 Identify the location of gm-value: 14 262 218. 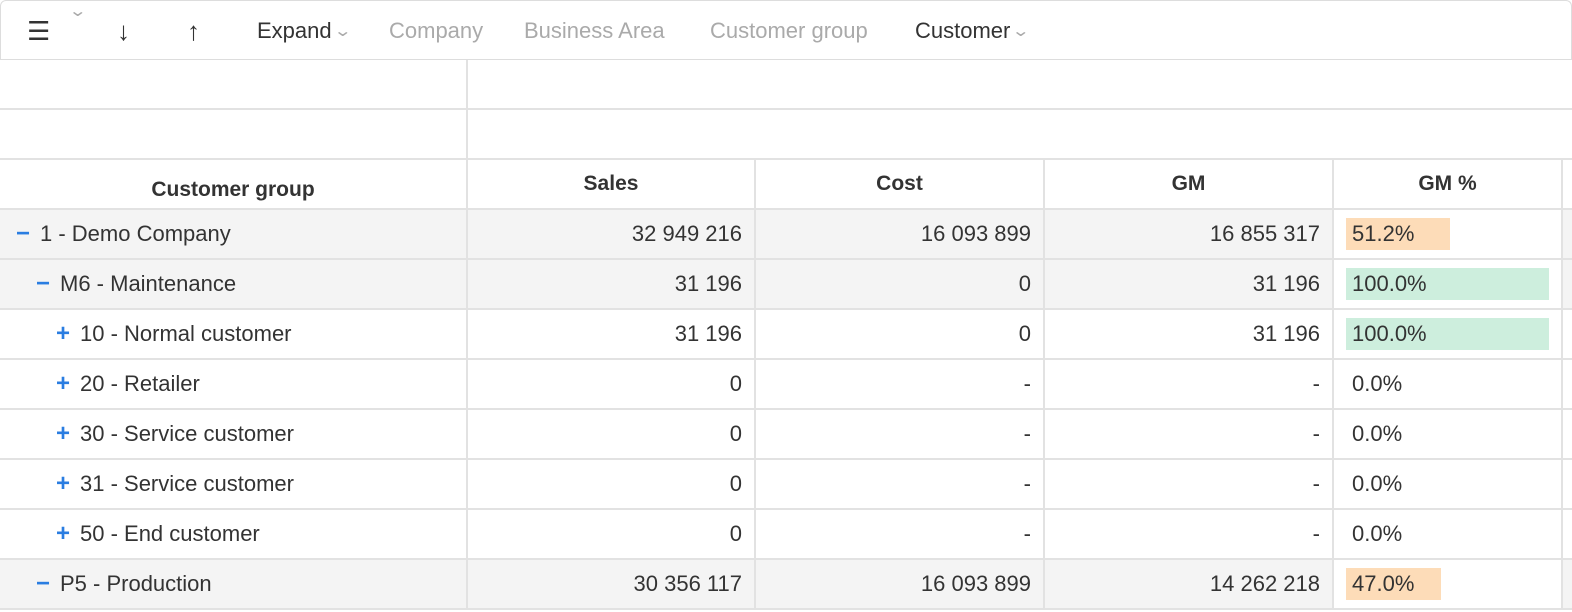
(1189, 584).